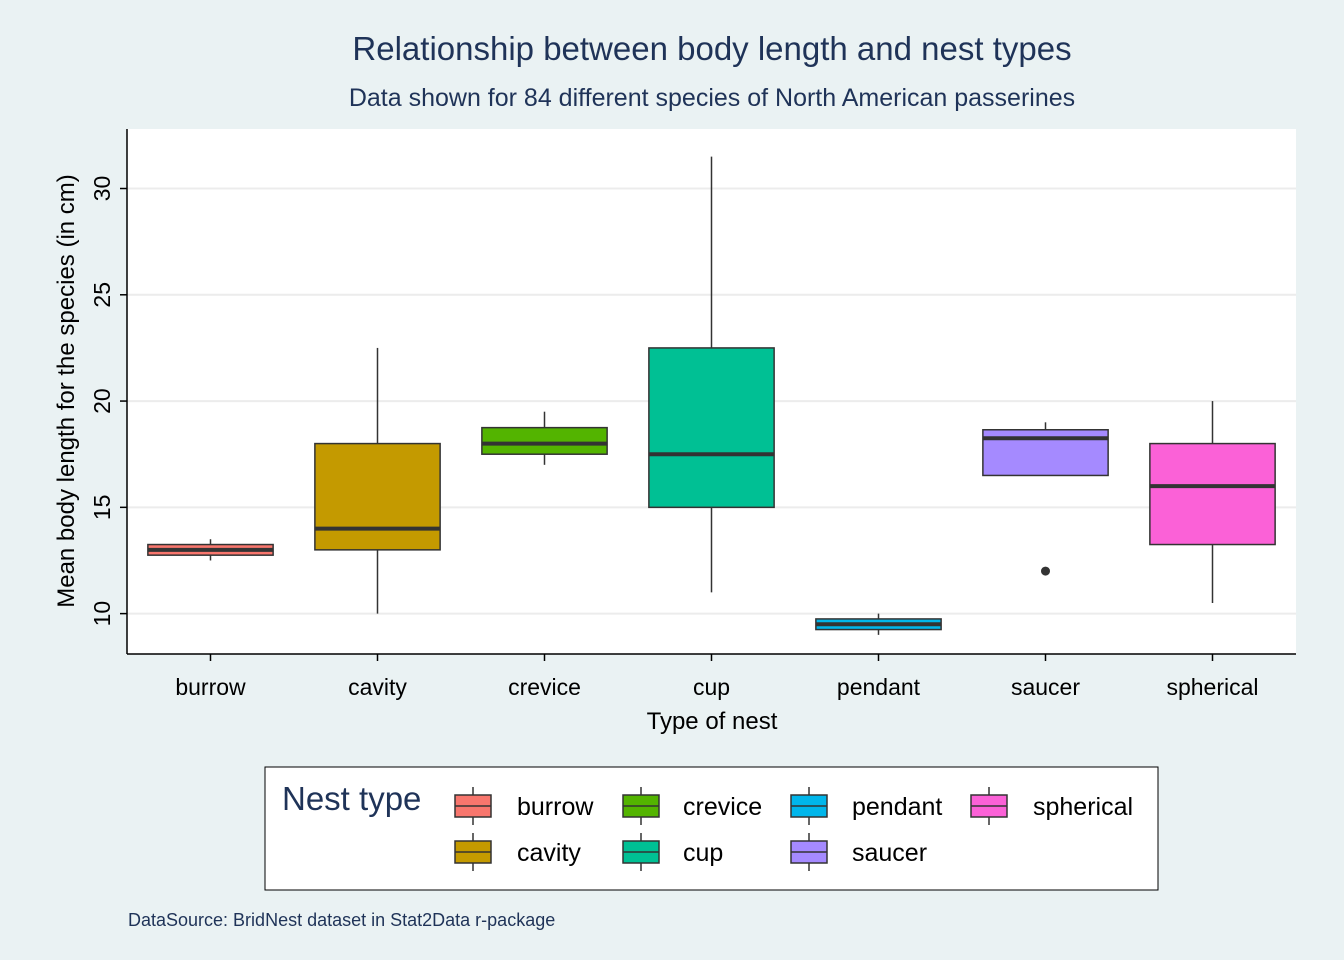 Image resolution: width=1344 pixels, height=960 pixels. I want to click on box-rect-crevice, so click(544, 440).